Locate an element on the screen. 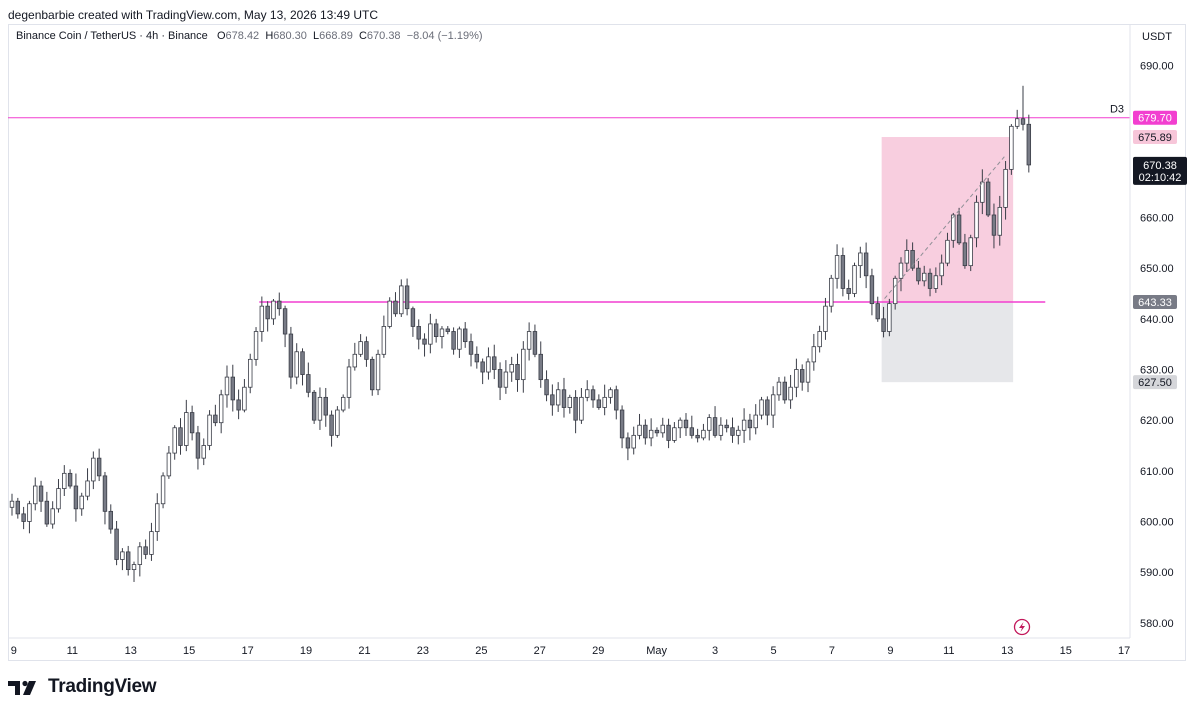 This screenshot has height=712, width=1200. x-tick-label: 7 is located at coordinates (832, 651).